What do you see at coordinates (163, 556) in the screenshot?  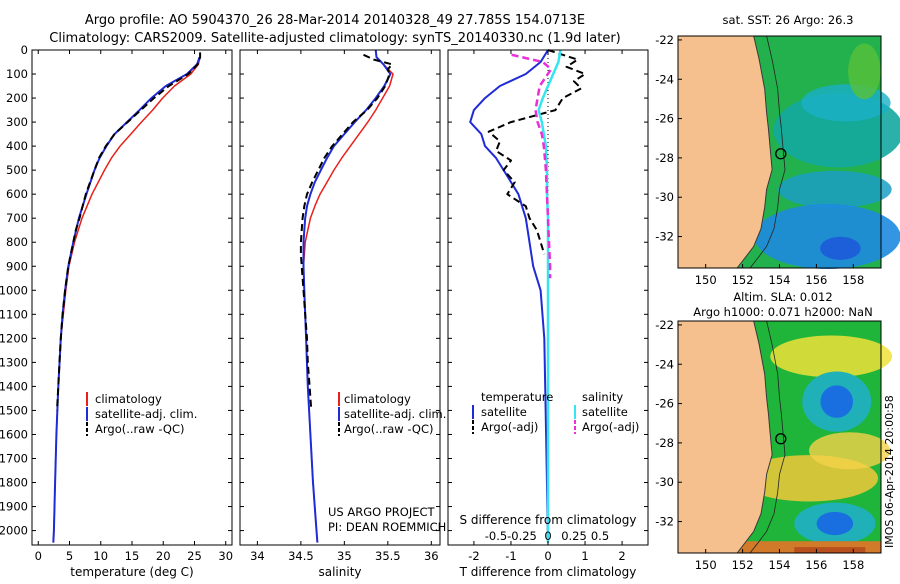 I see `x-tick-label: 20` at bounding box center [163, 556].